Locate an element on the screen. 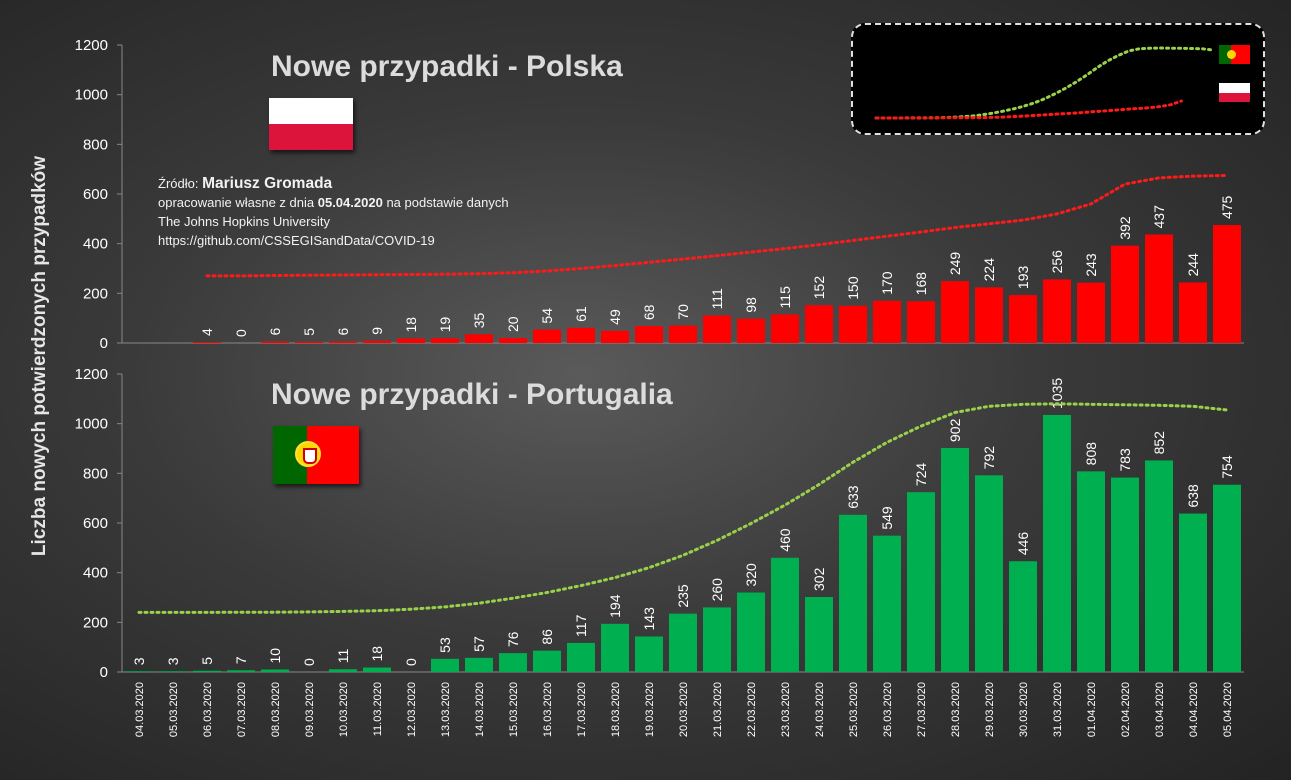  portugal-bar-24.03.2020 is located at coordinates (819, 634).